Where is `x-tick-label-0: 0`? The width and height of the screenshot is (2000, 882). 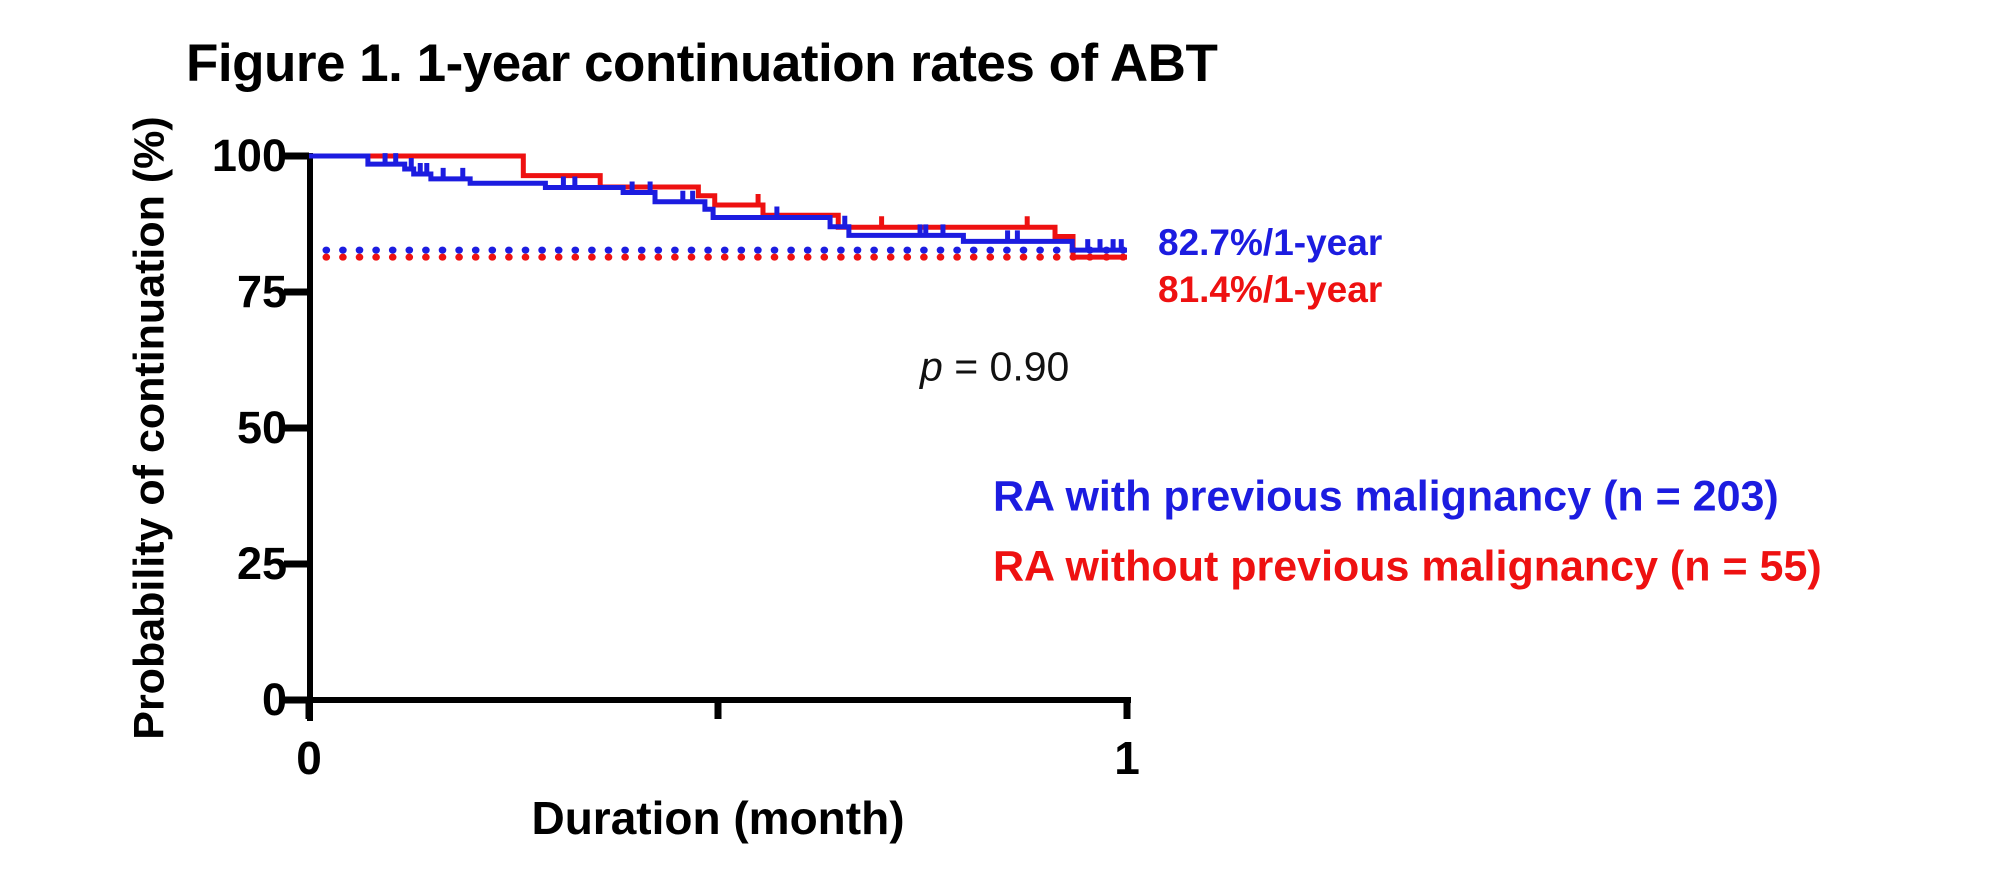
x-tick-label-0: 0 is located at coordinates (309, 758).